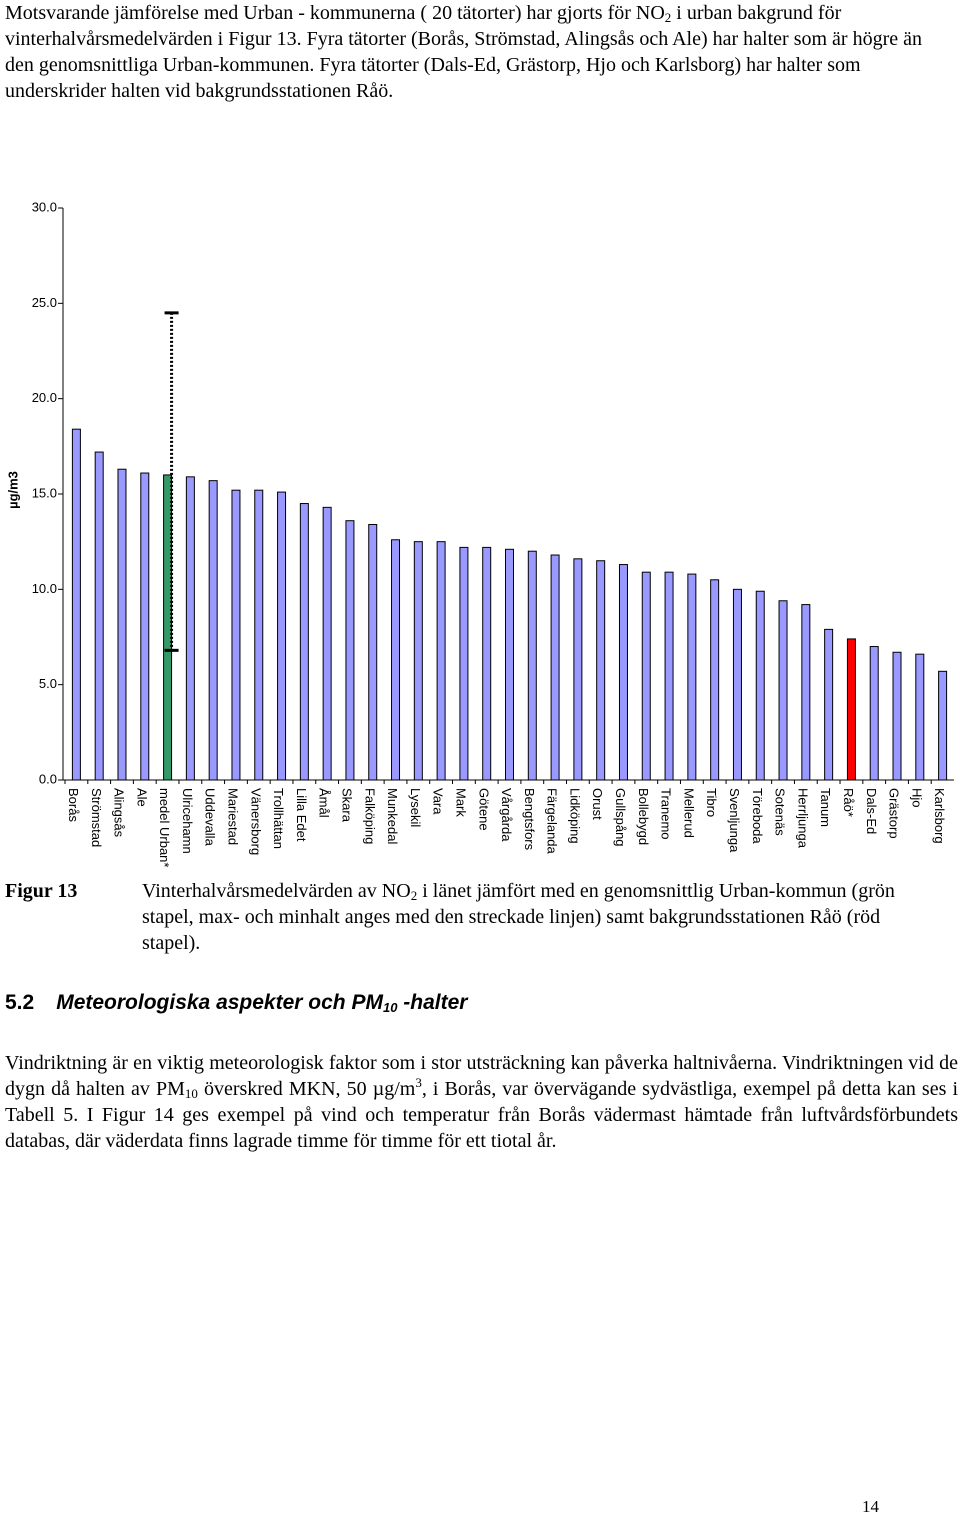 Image resolution: width=960 pixels, height=1515 pixels. What do you see at coordinates (870, 1506) in the screenshot?
I see `page-number: 14` at bounding box center [870, 1506].